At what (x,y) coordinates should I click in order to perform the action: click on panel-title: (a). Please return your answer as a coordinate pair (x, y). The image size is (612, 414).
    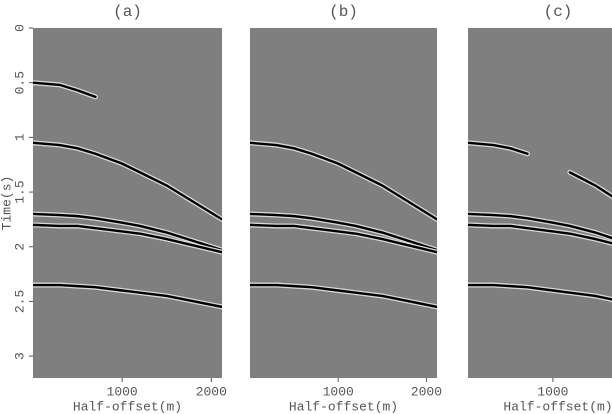
    Looking at the image, I should click on (127, 12).